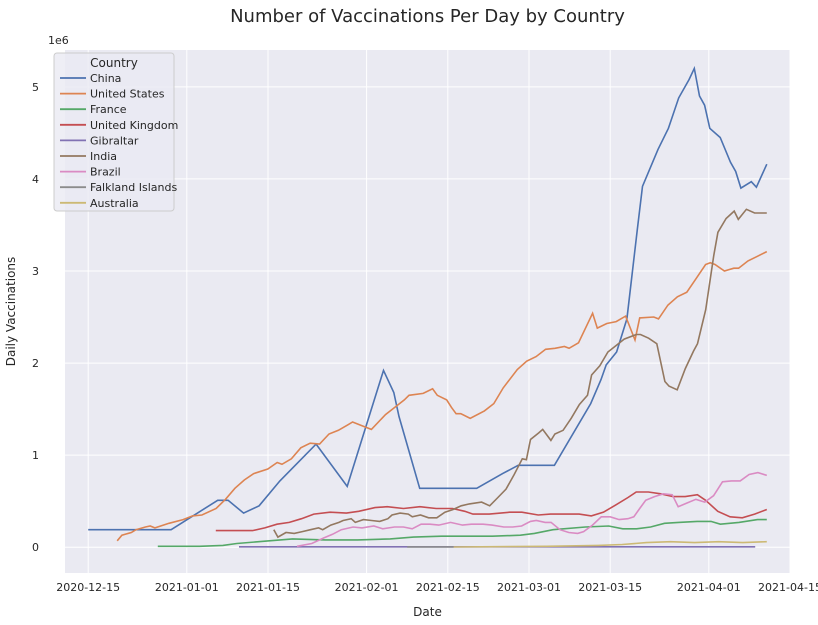 Image resolution: width=818 pixels, height=625 pixels. What do you see at coordinates (788, 587) in the screenshot?
I see `x-tick-label: 2021-04-15` at bounding box center [788, 587].